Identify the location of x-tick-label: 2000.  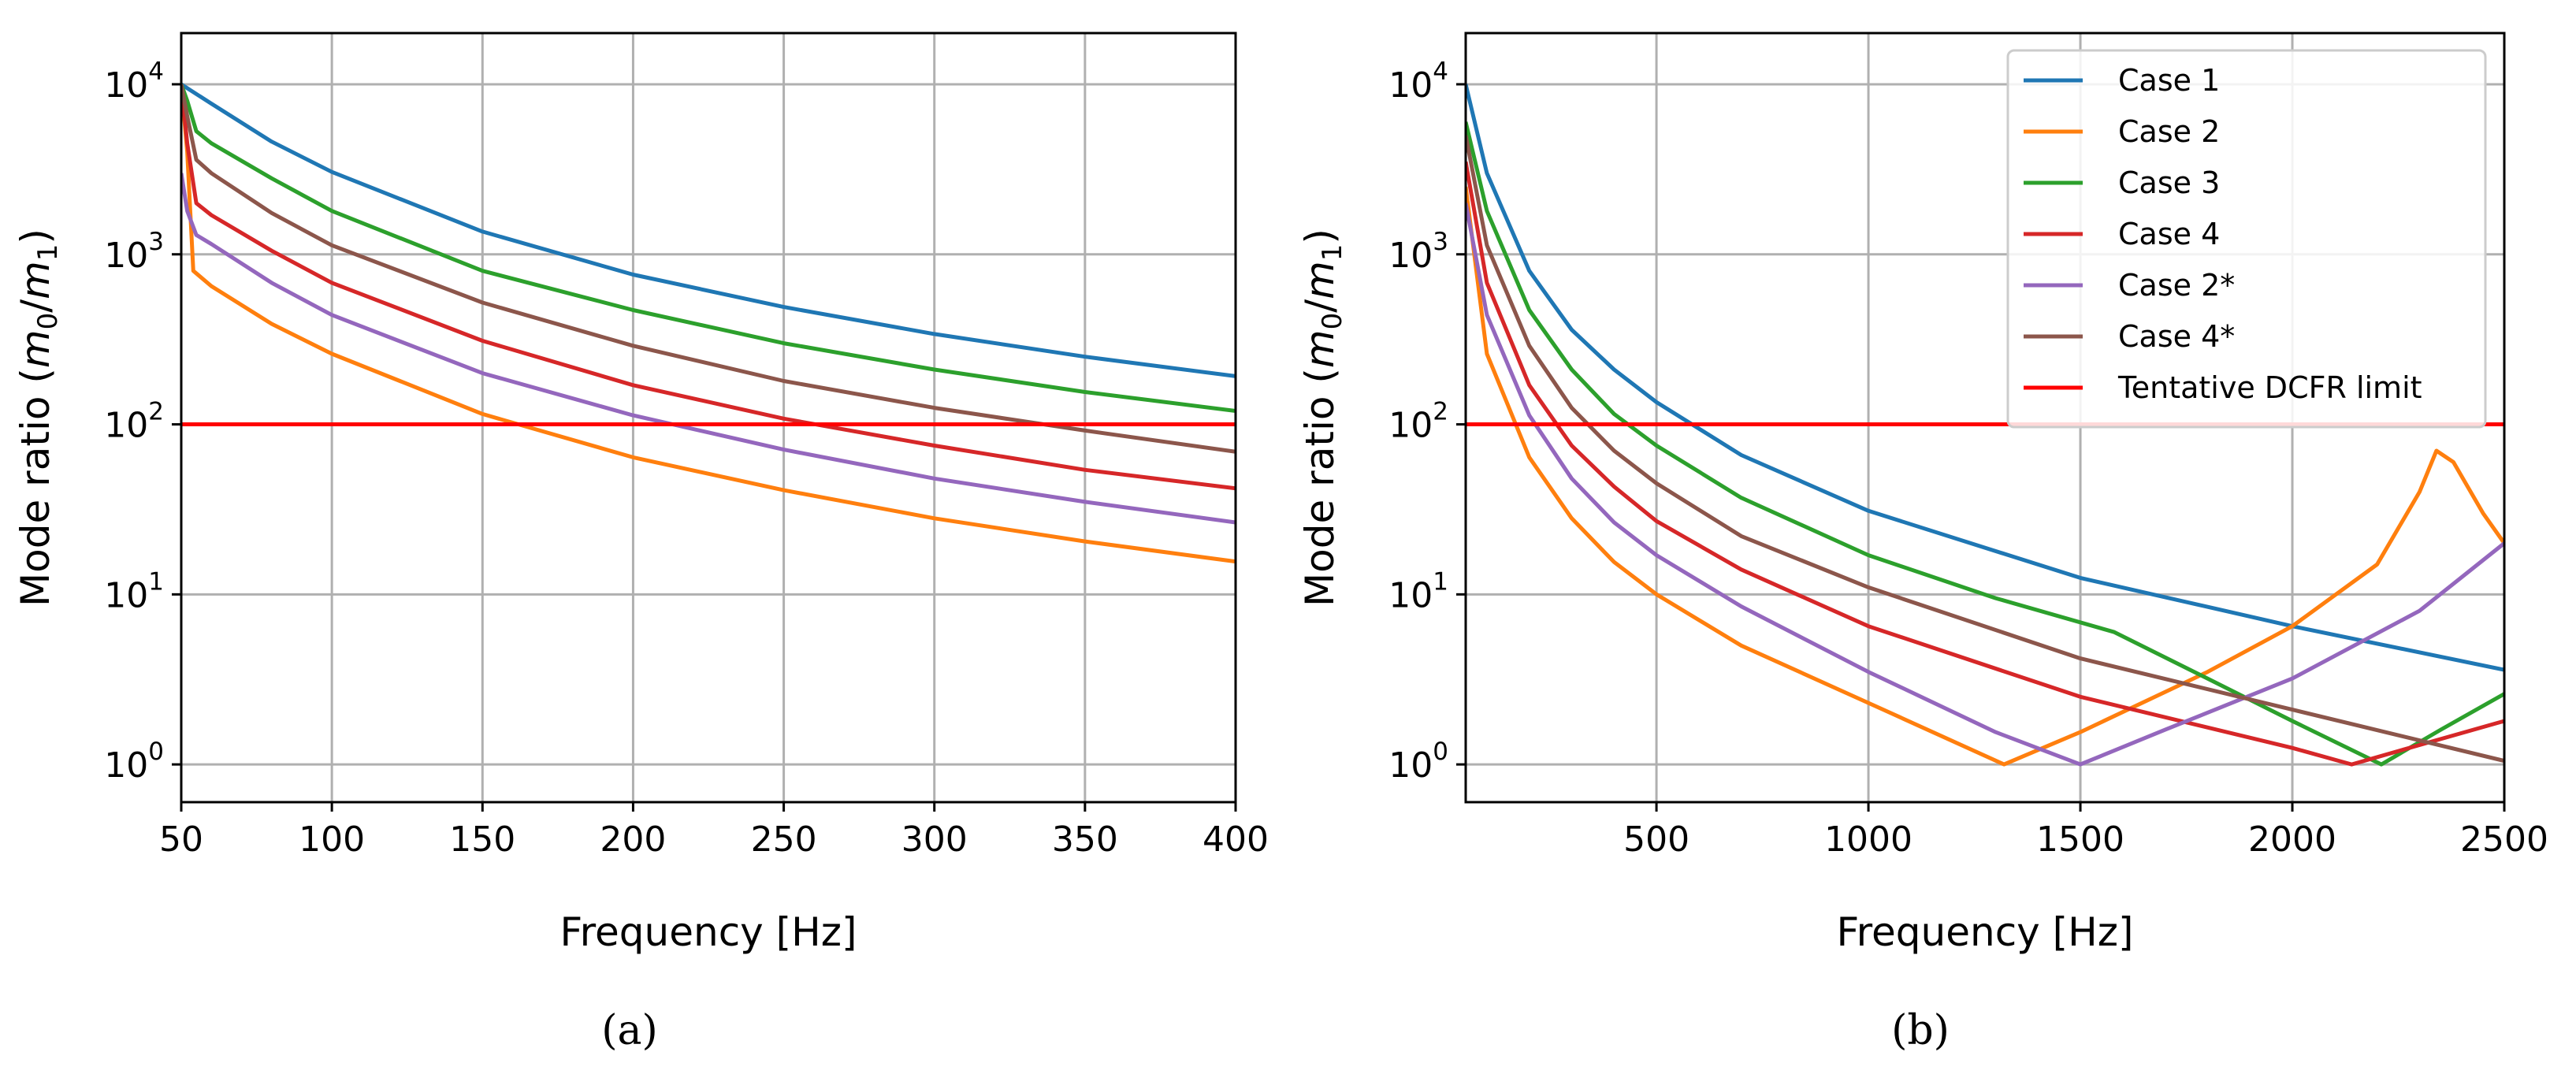
(2292, 839).